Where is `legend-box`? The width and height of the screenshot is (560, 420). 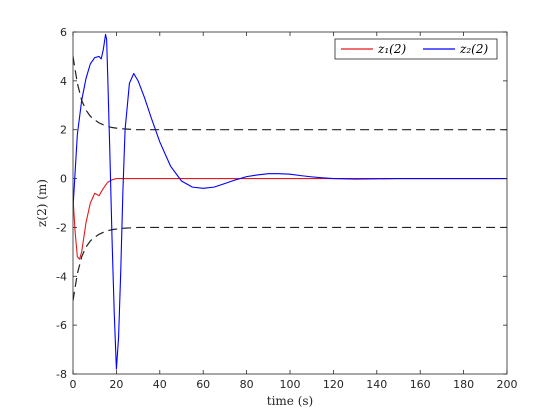 legend-box is located at coordinates (416, 49).